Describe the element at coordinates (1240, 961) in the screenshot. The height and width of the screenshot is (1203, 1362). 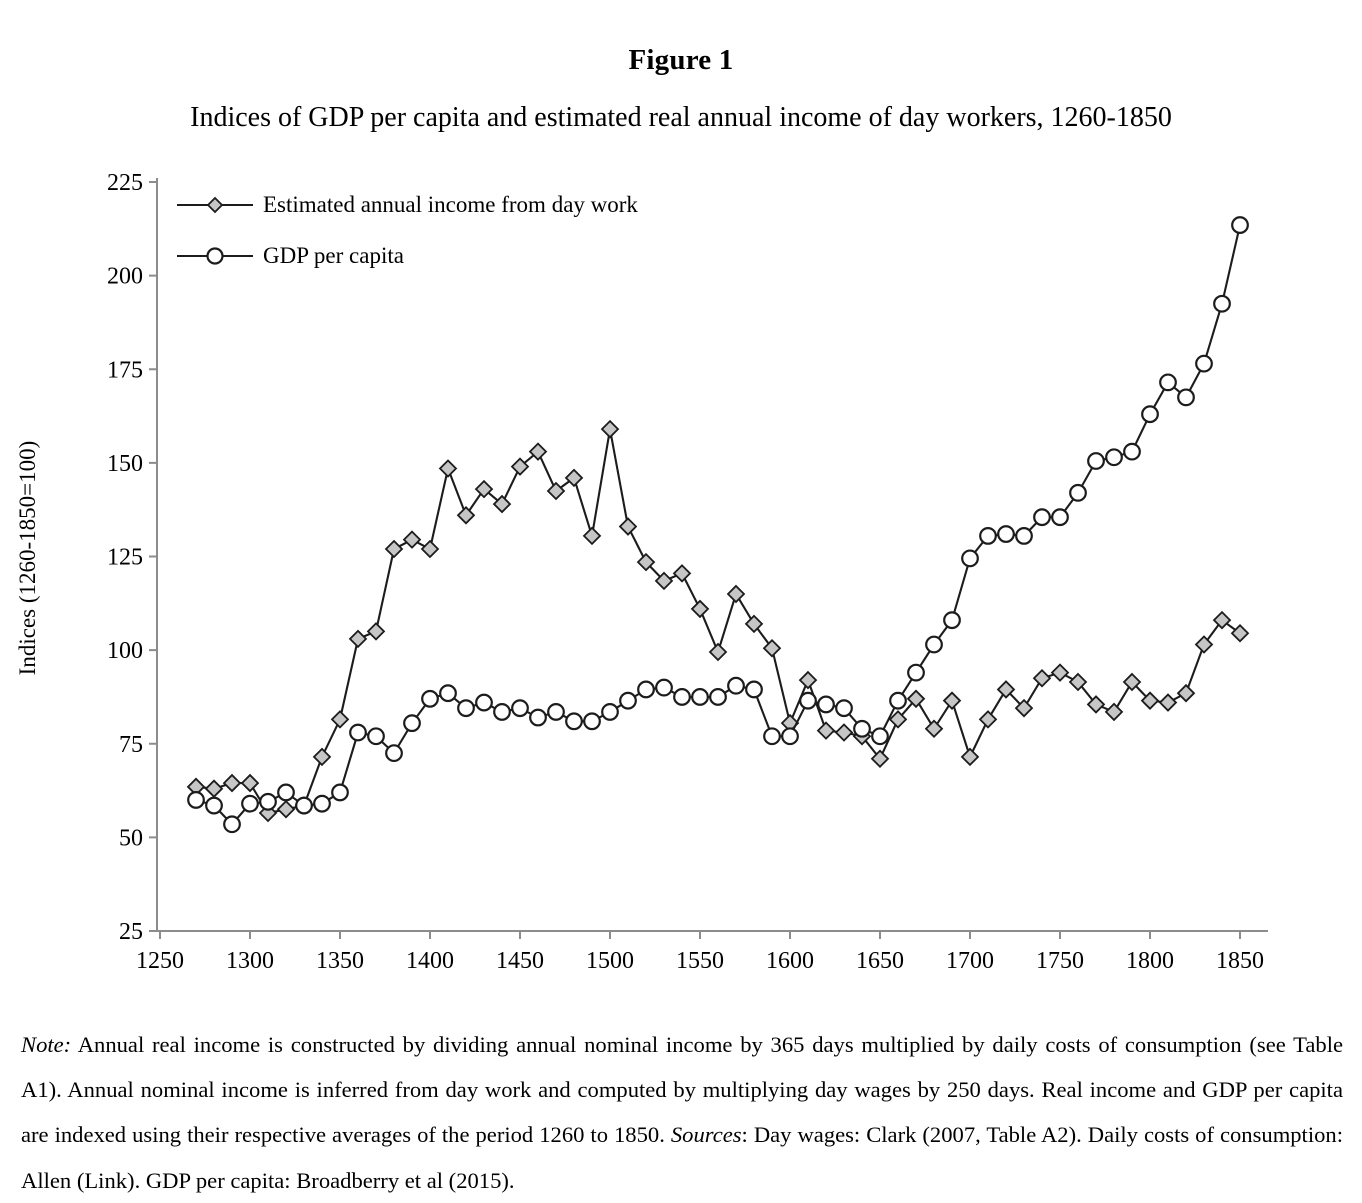
I see `x-tick-label: 1850` at that location.